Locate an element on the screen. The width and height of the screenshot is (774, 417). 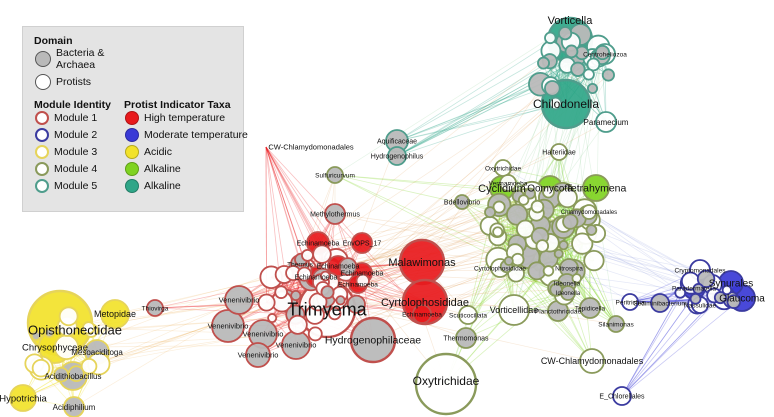
node-label: Trimyema is located at coordinates (327, 309).